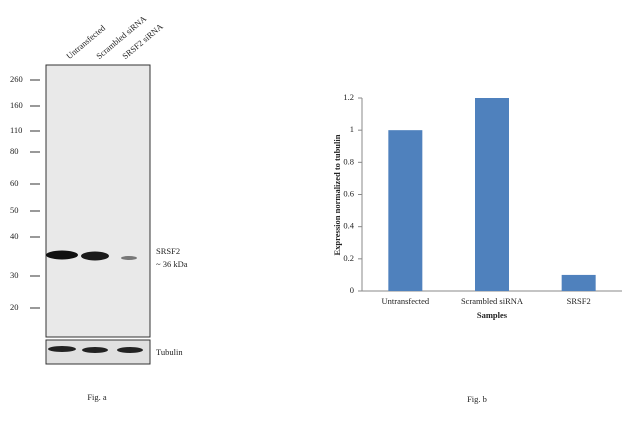 This screenshot has height=441, width=635. I want to click on y-tick-label: 1, so click(352, 129).